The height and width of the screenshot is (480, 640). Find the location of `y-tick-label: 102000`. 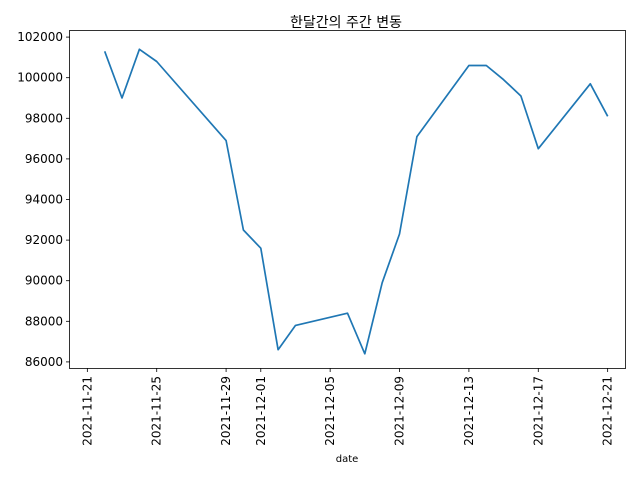

y-tick-label: 102000 is located at coordinates (40, 37).